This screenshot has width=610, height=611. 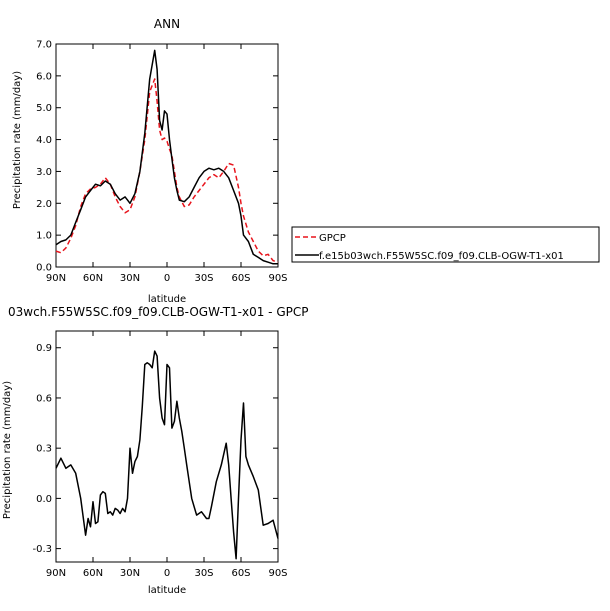 I want to click on series-line-model, so click(x=166, y=157).